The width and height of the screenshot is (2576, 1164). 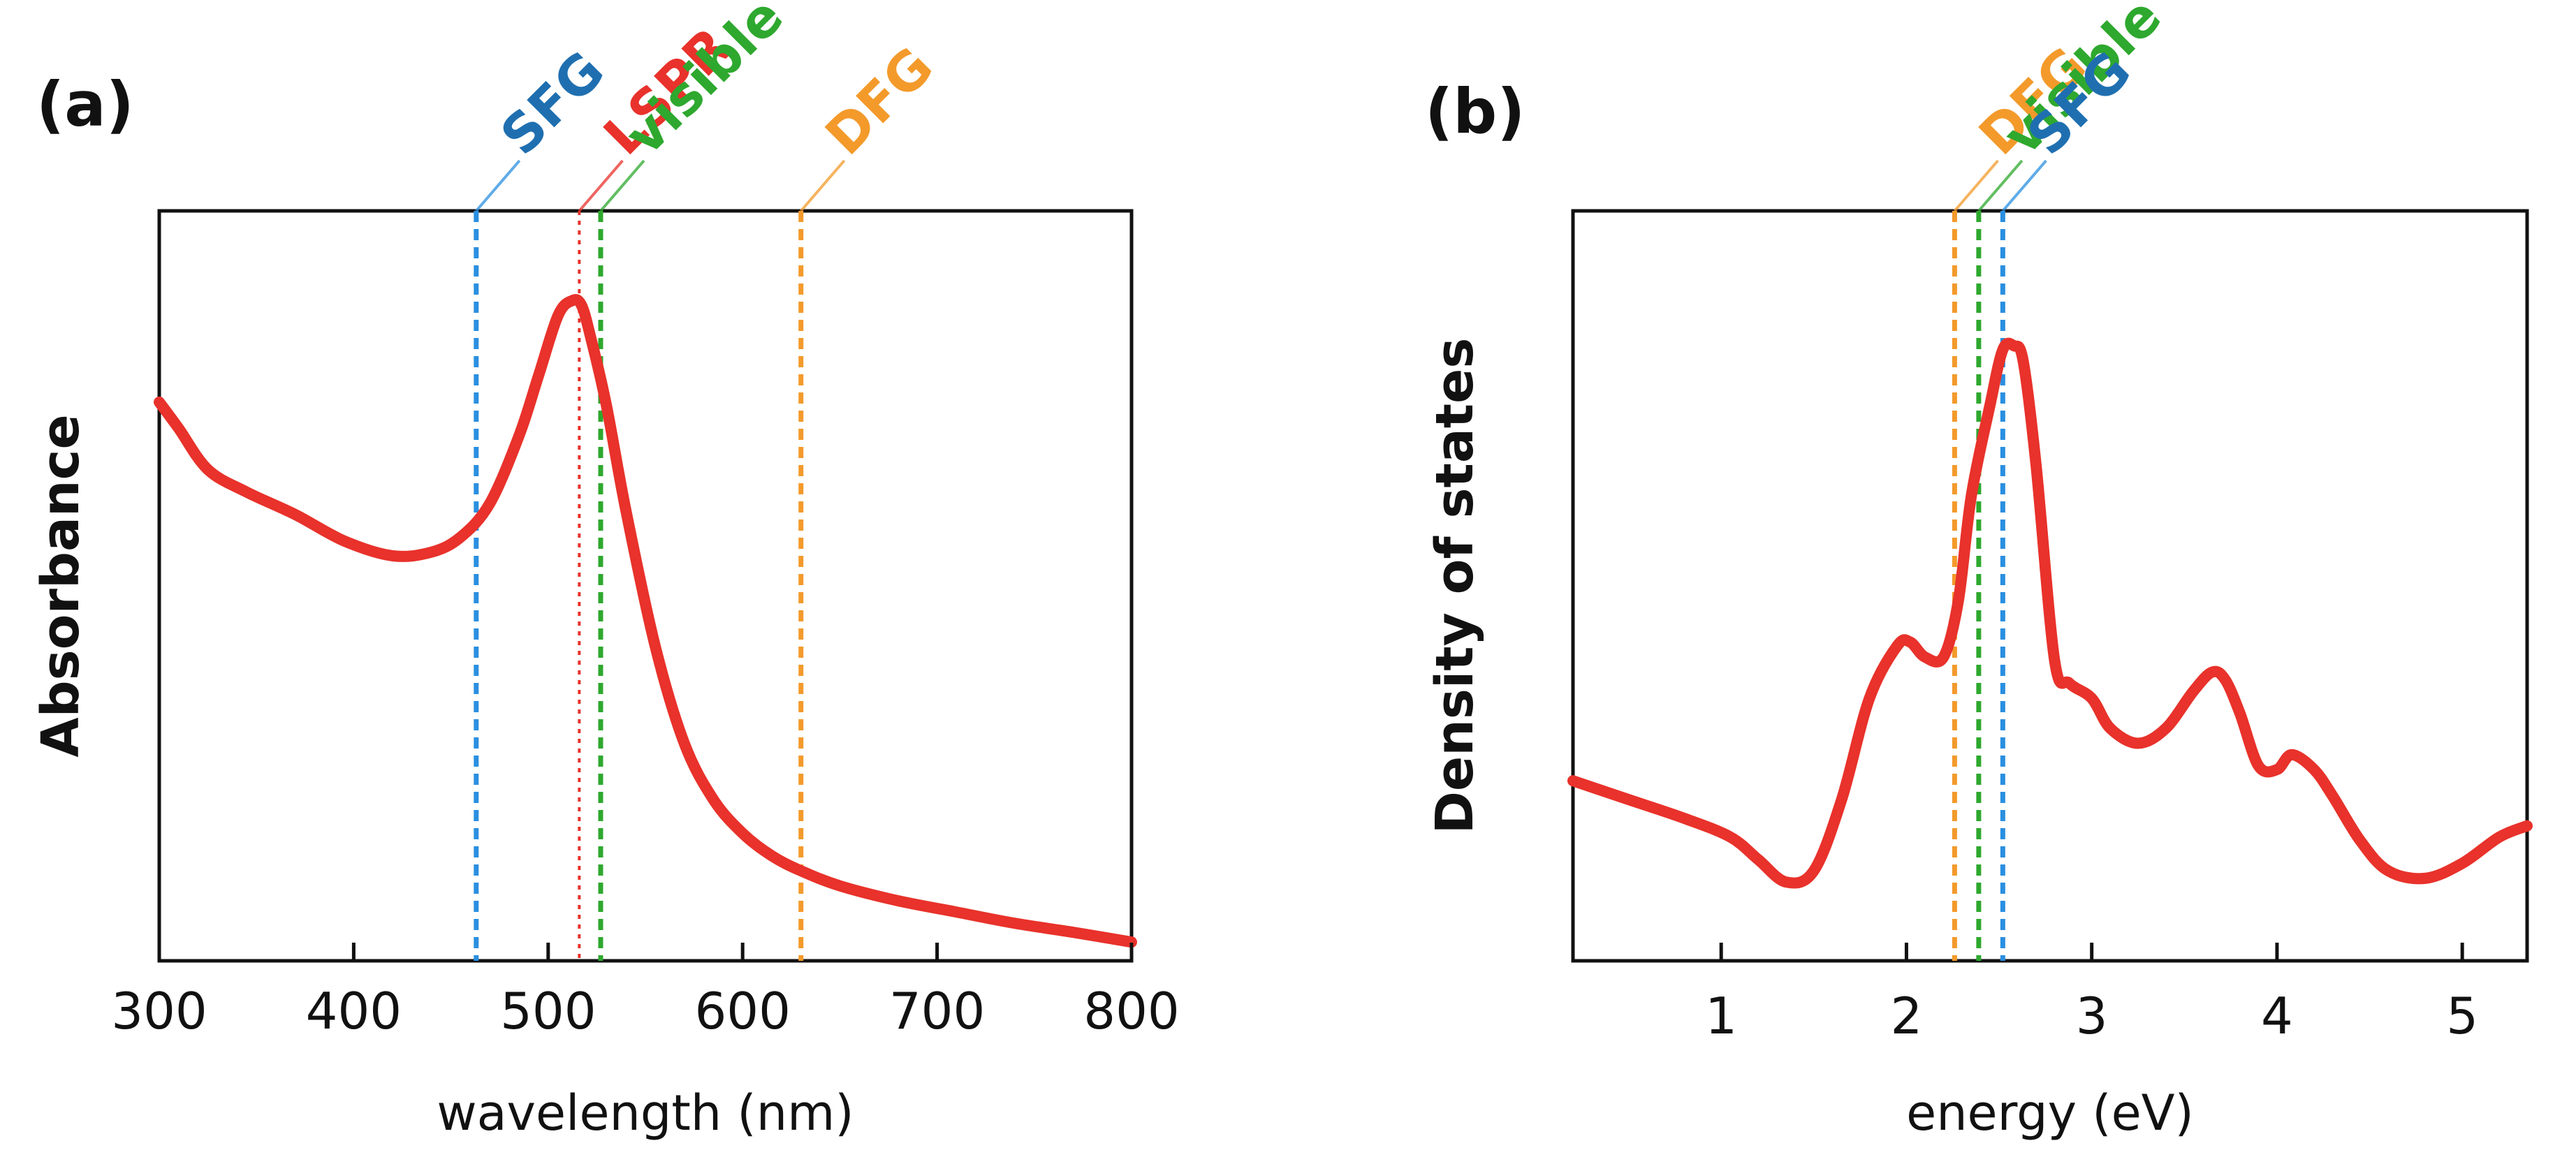 I want to click on marker-label-sfg: SFG, so click(x=552, y=102).